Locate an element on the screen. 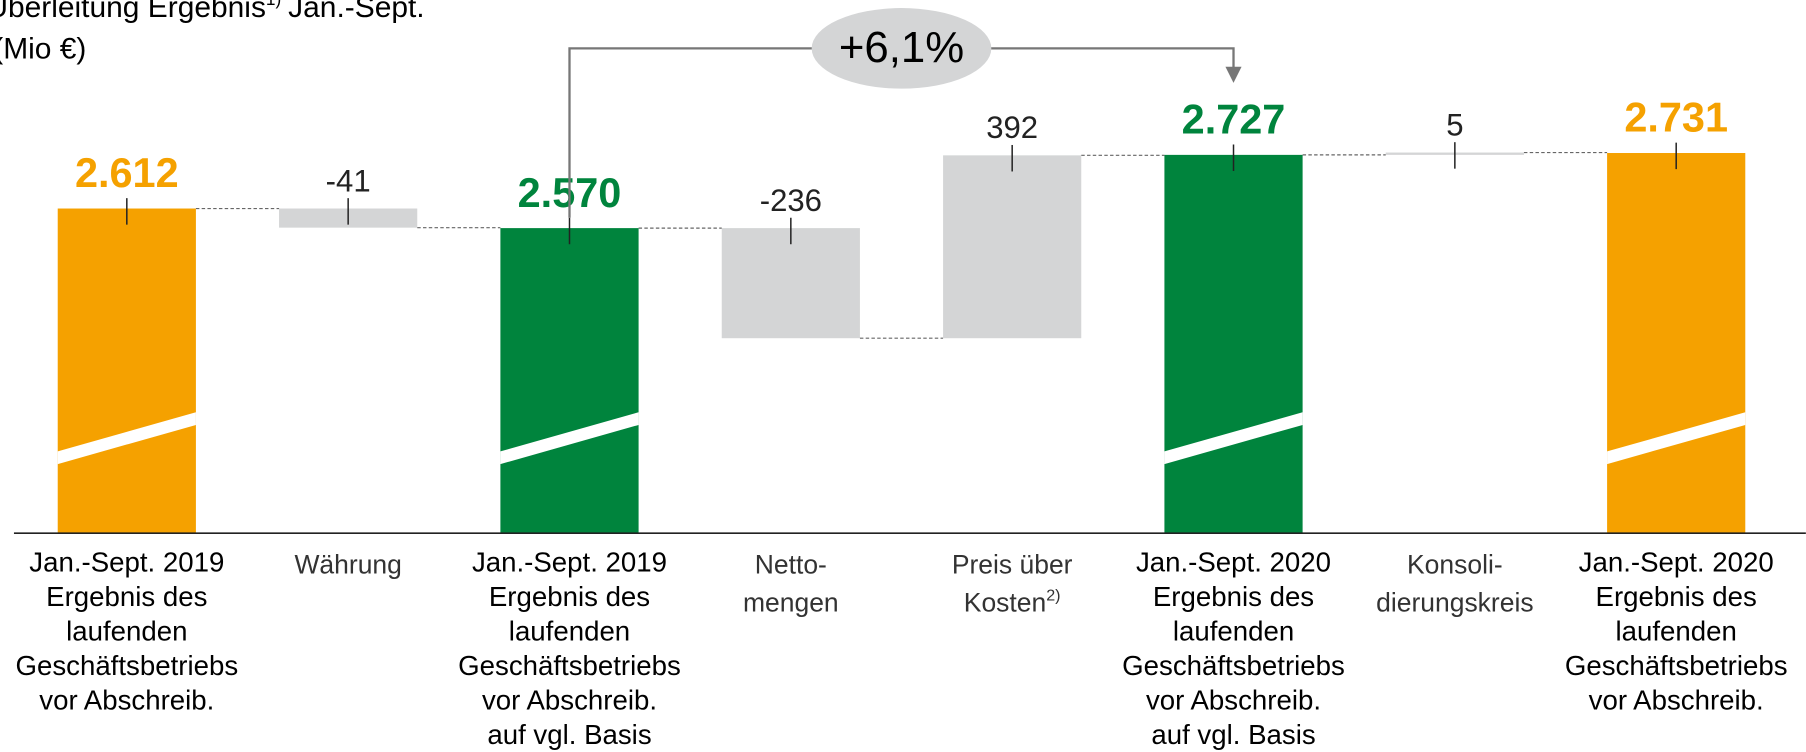 The height and width of the screenshot is (752, 1806). x-tick-label: Konsoli- is located at coordinates (1455, 565).